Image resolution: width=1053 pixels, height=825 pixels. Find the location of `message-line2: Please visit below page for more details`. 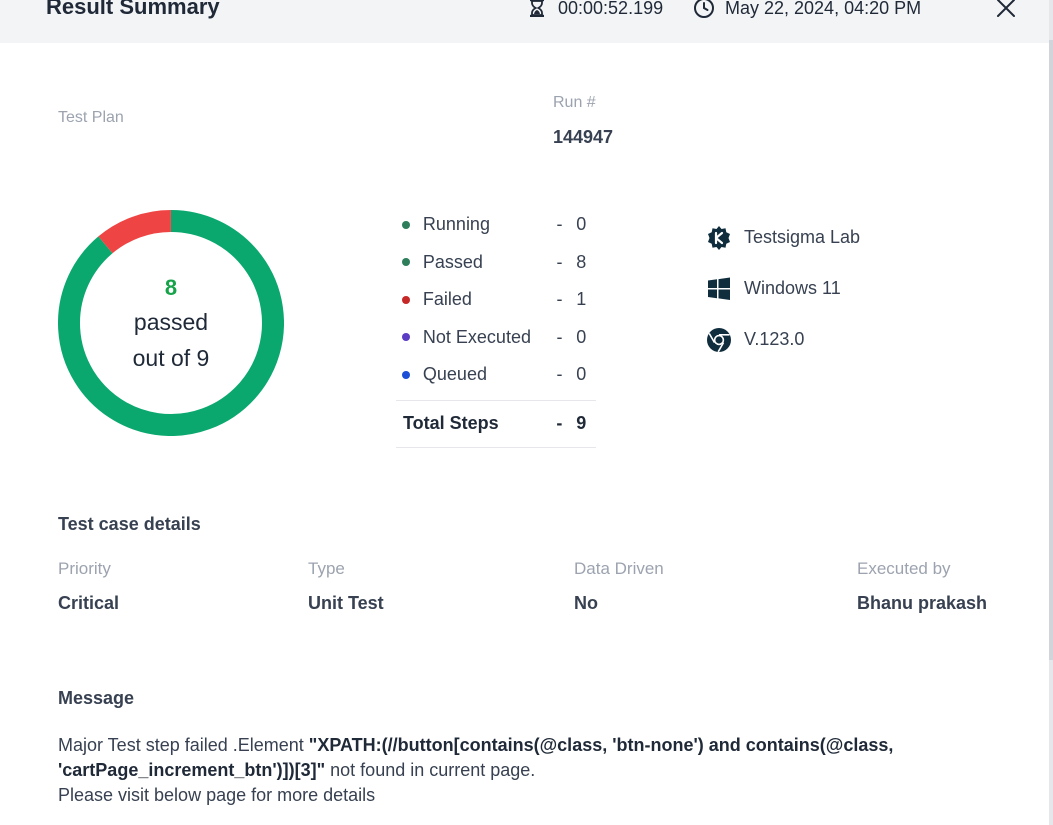

message-line2: Please visit below page for more details is located at coordinates (217, 795).